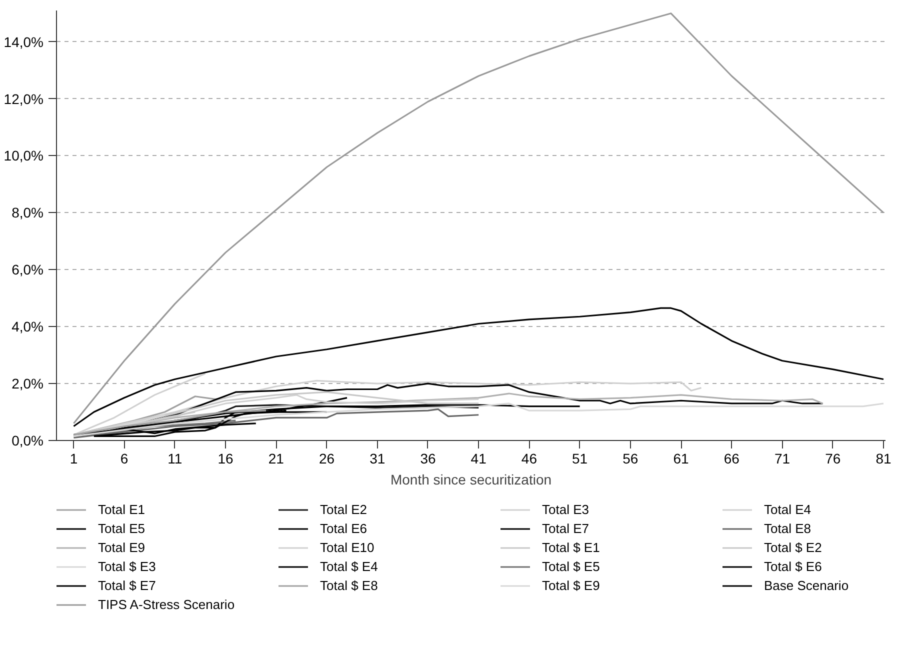  Describe the element at coordinates (28, 270) in the screenshot. I see `y-tick-label: 6,0%` at that location.